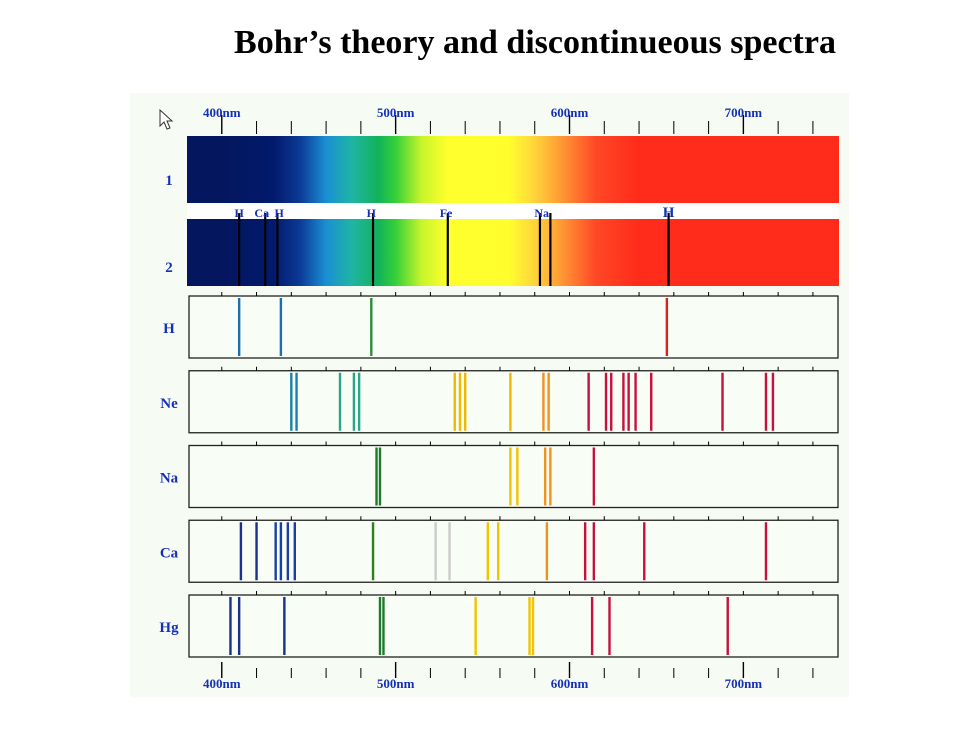 The width and height of the screenshot is (980, 735). I want to click on absorption-spectrum-band, so click(513, 252).